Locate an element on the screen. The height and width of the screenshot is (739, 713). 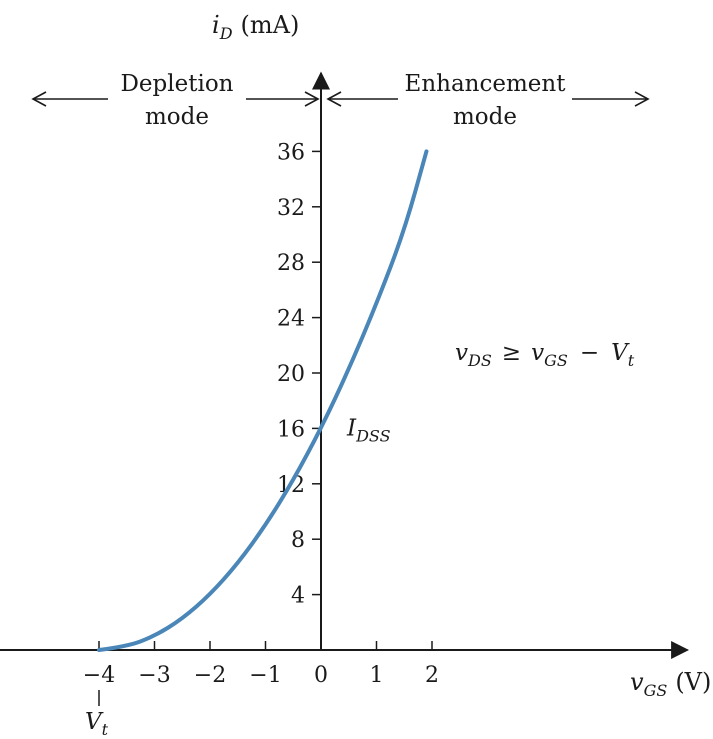
enhancement-label-line2: mode is located at coordinates (485, 117).